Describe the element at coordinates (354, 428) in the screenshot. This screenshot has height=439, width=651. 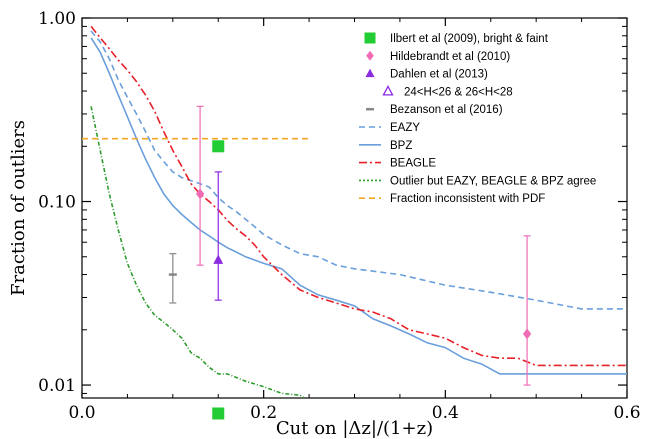
I see `x-axis-label: Cut on |Δz|/(1+z)` at that location.